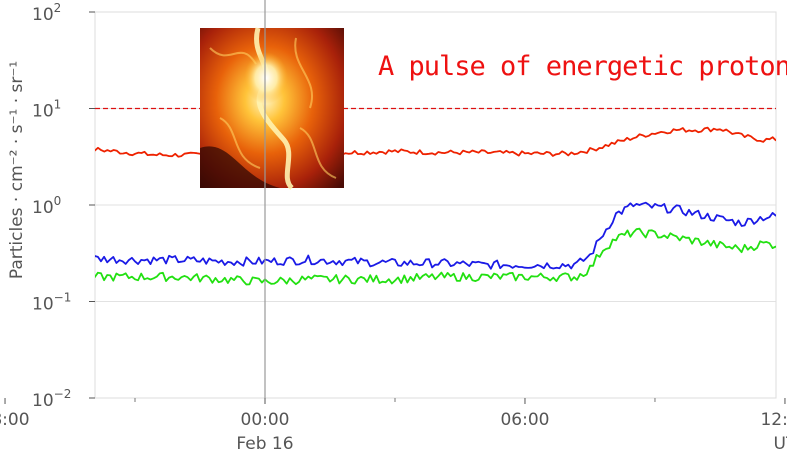 The width and height of the screenshot is (787, 456). I want to click on x-tick-label: 12:00, so click(773, 420).